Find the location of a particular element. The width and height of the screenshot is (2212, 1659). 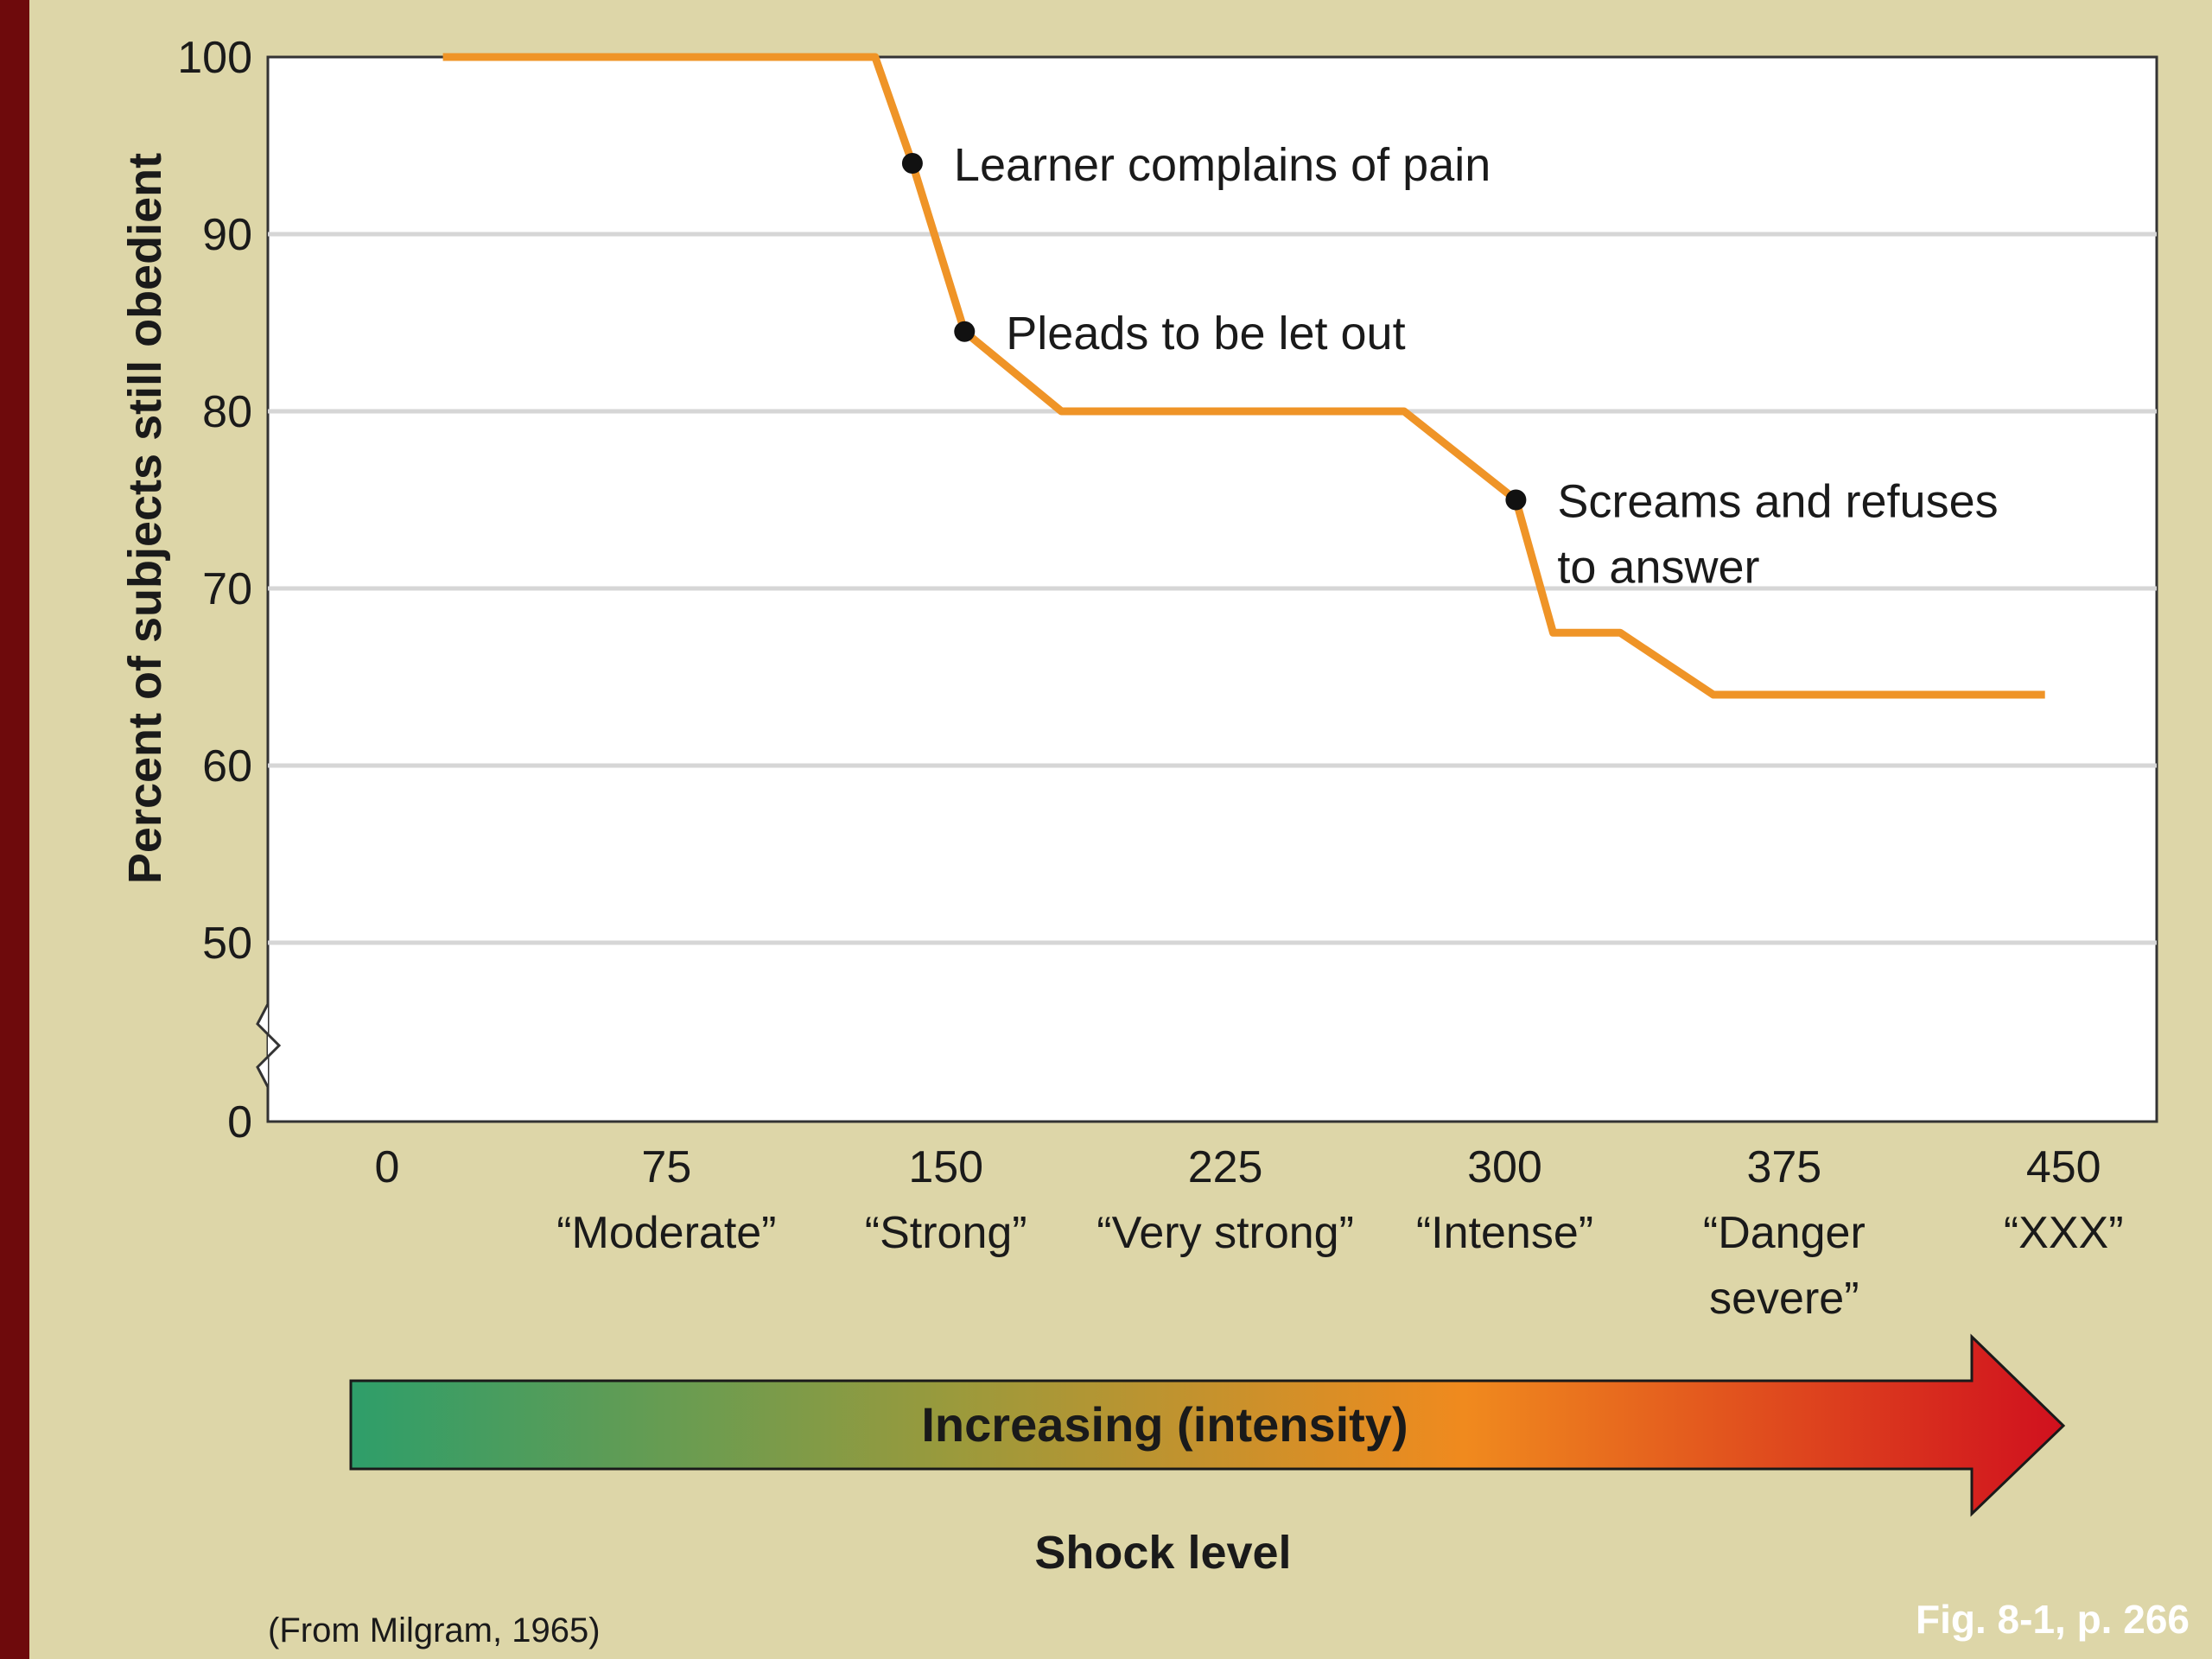

axis-break-marker is located at coordinates (269, 1045).